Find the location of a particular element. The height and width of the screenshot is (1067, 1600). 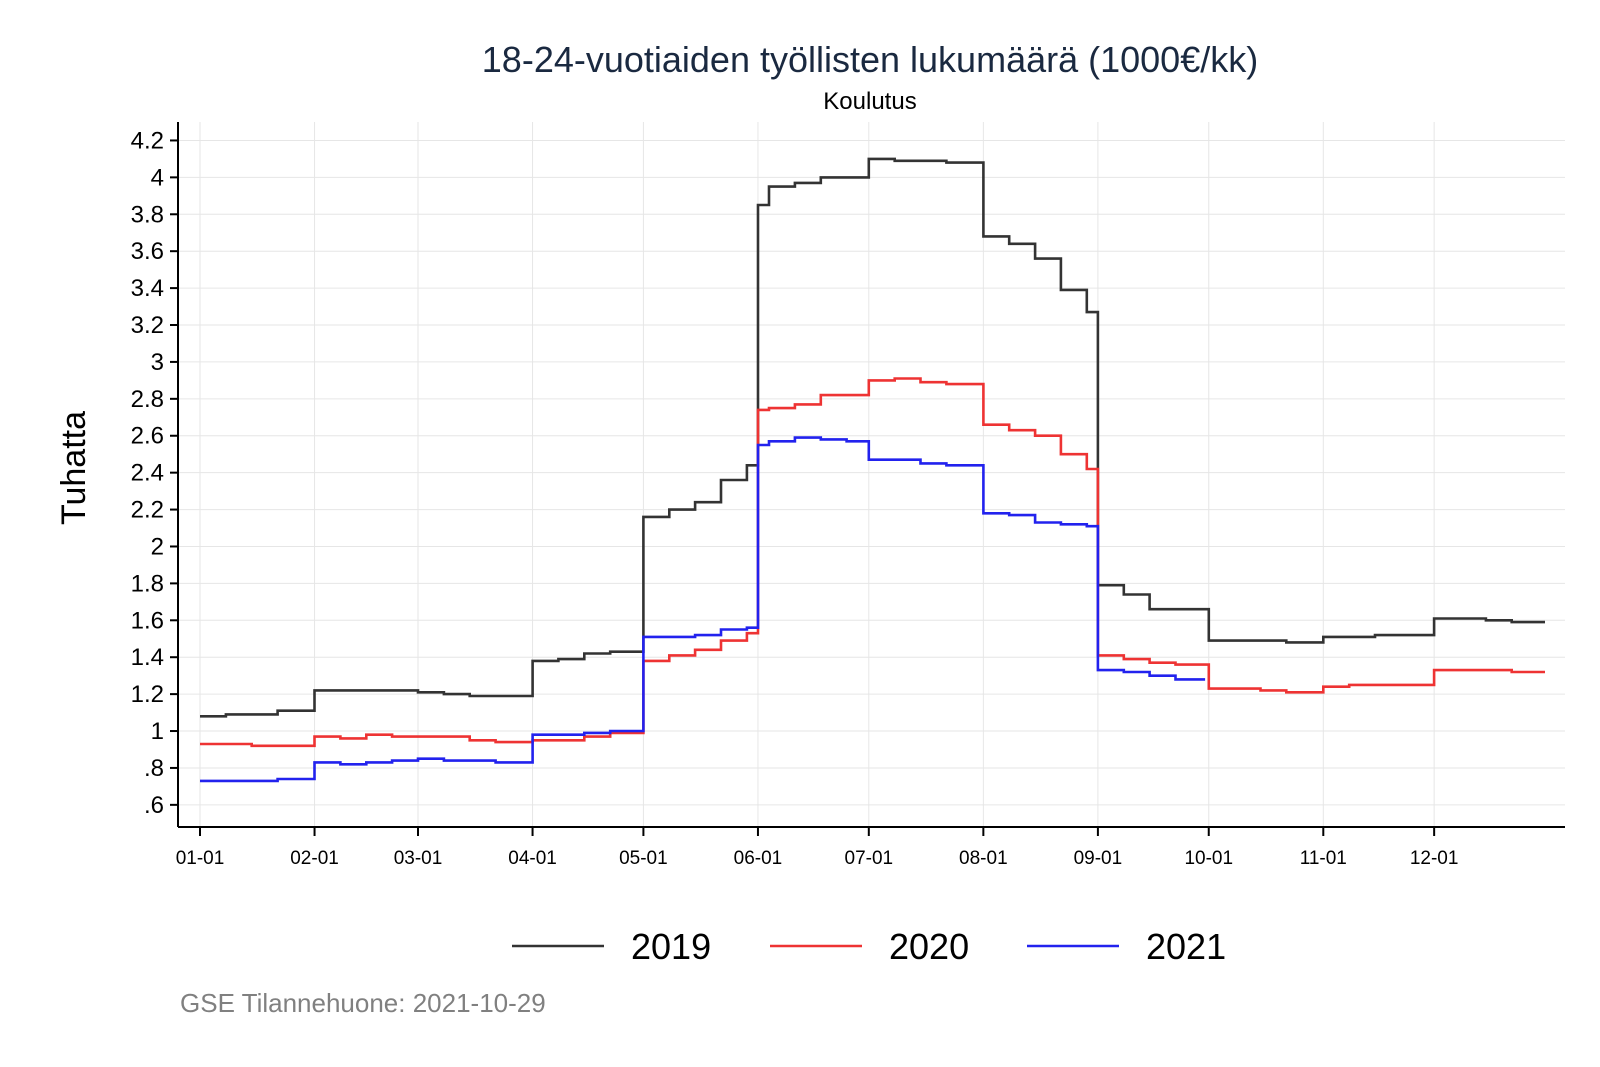

y-tick-label: .6 is located at coordinates (154, 805).